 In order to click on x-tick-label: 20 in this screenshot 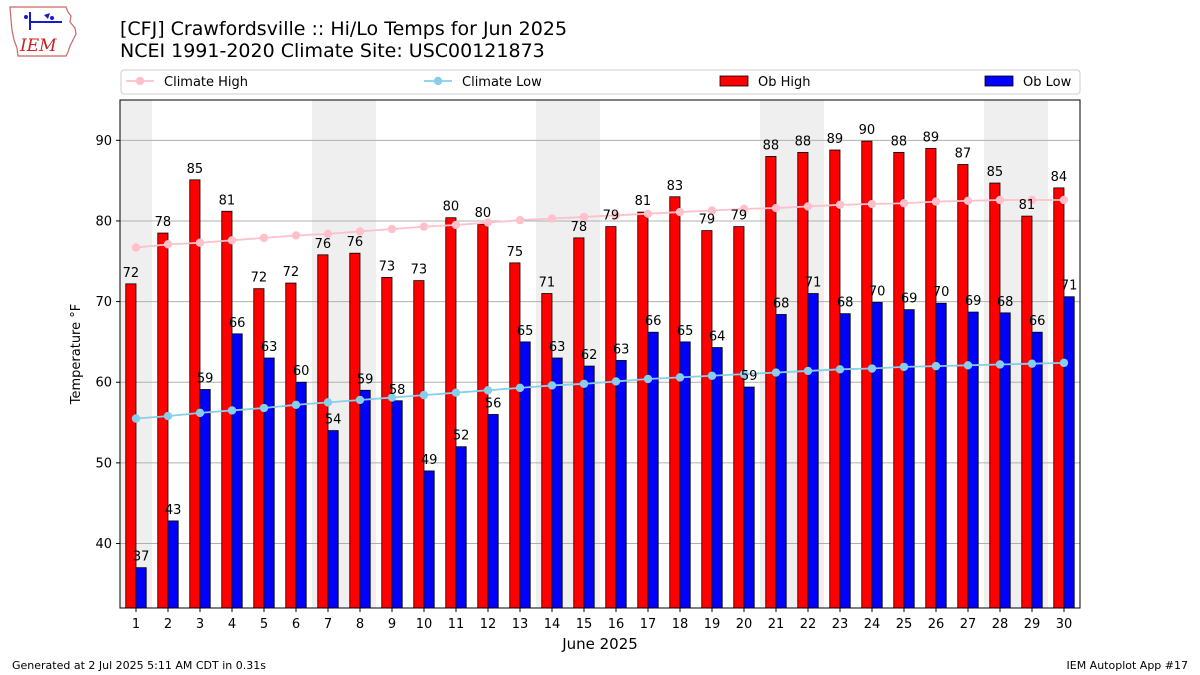, I will do `click(744, 624)`.